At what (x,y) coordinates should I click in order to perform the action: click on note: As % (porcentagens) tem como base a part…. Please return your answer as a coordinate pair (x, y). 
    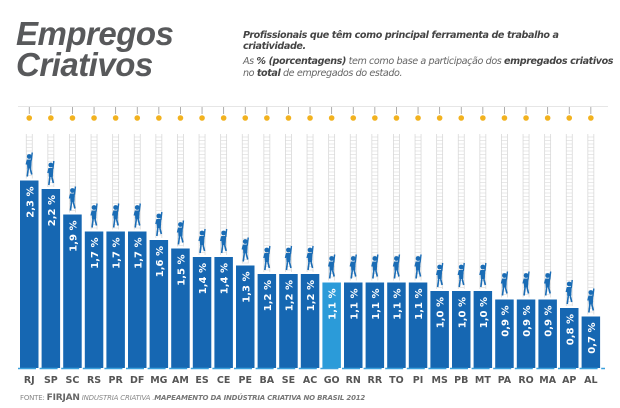
    Looking at the image, I should click on (431, 68).